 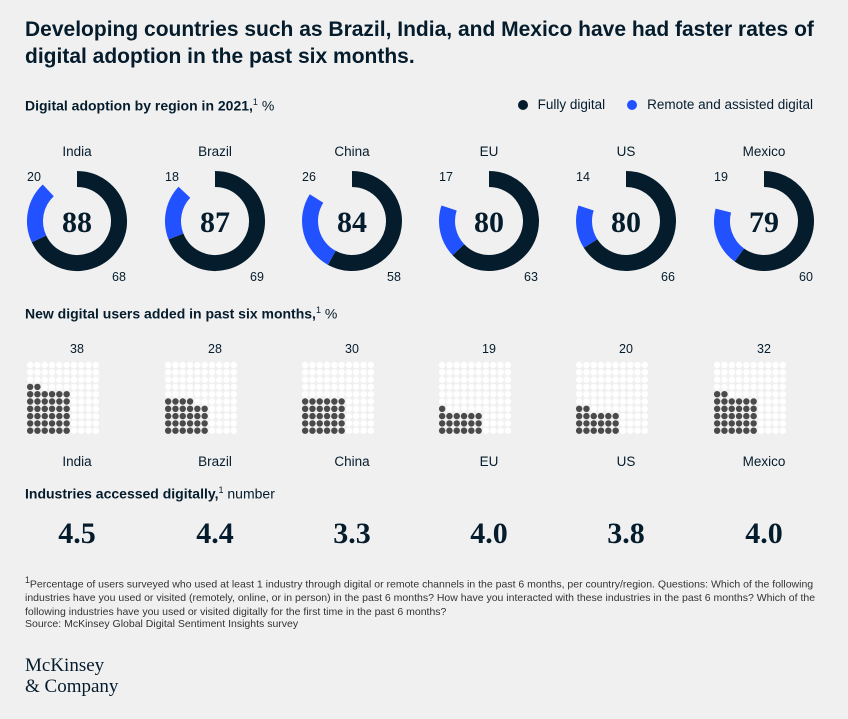 I want to click on donut-region-label-brazil: Brazil, so click(x=215, y=151).